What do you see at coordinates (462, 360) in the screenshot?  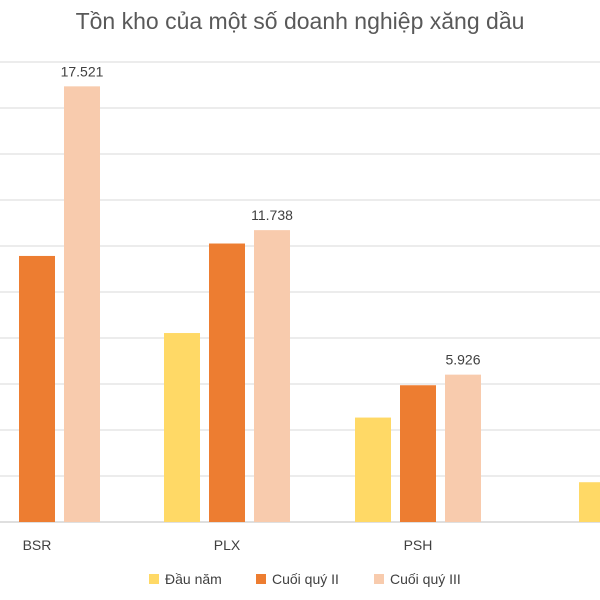 I see `data-label-psh: 5.926` at bounding box center [462, 360].